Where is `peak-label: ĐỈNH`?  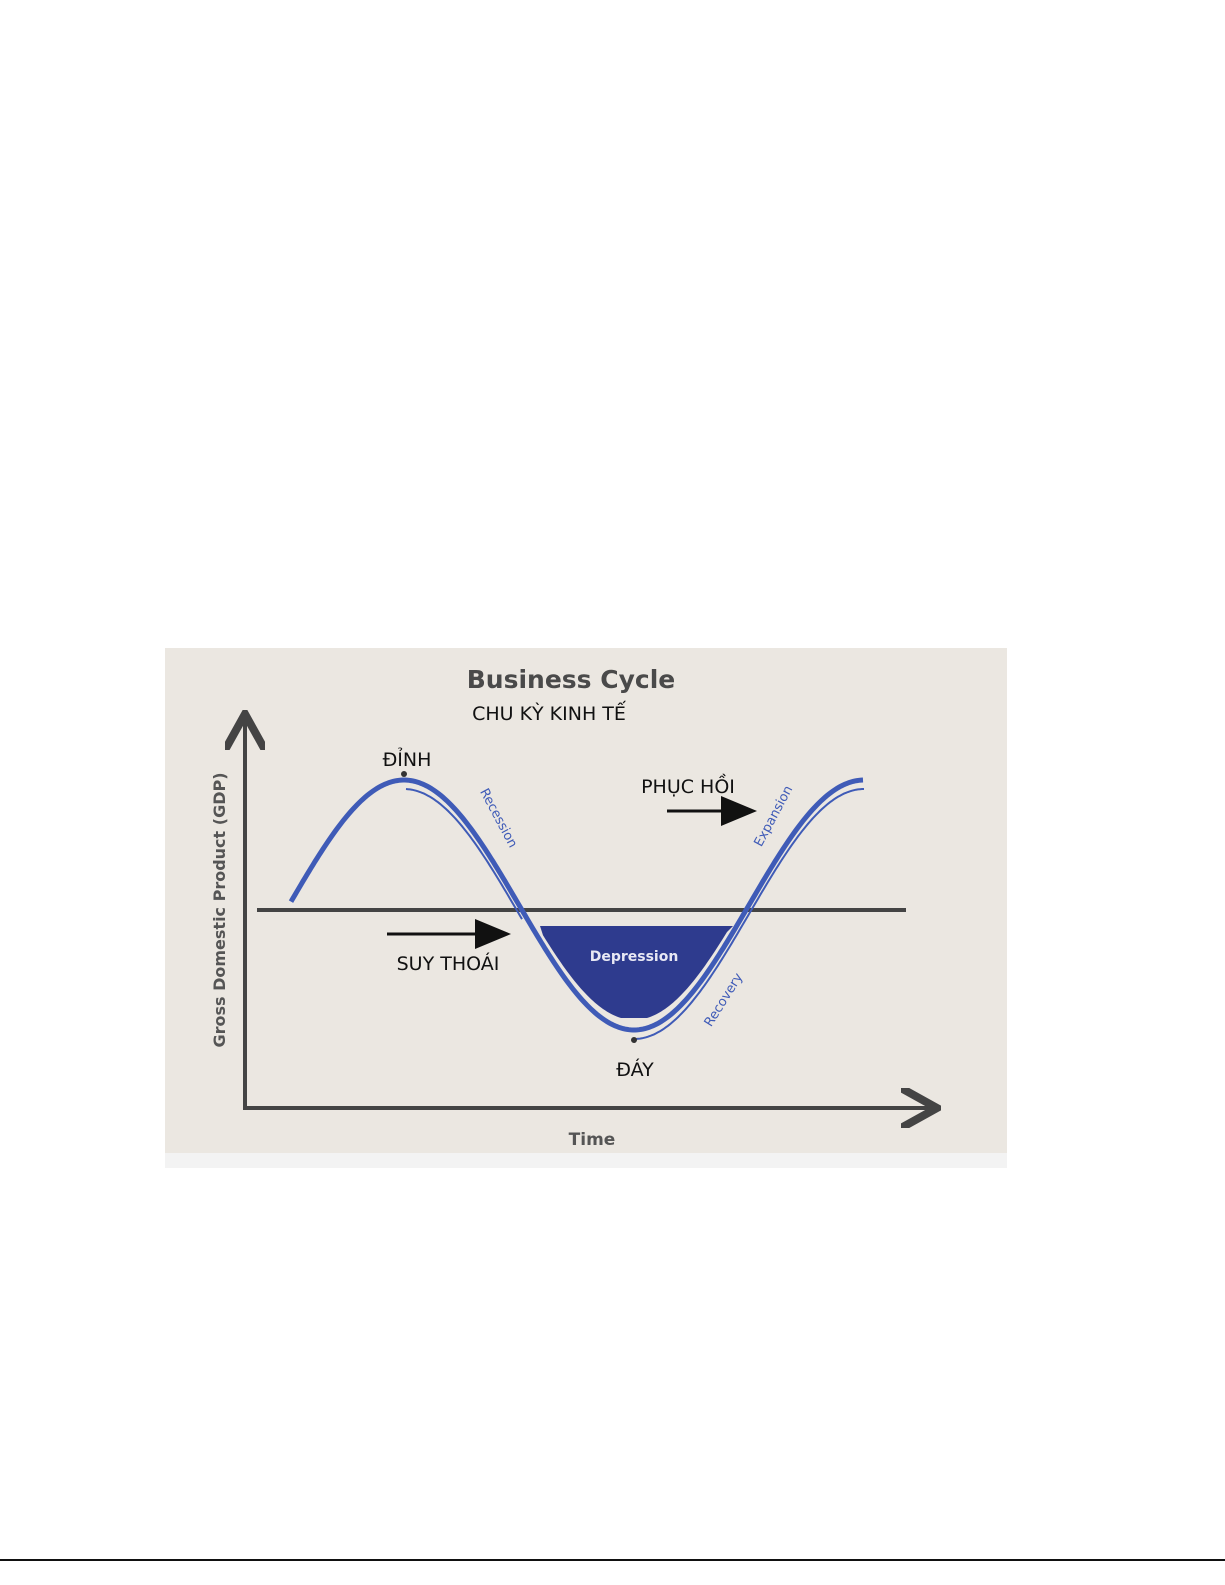 peak-label: ĐỈNH is located at coordinates (407, 758).